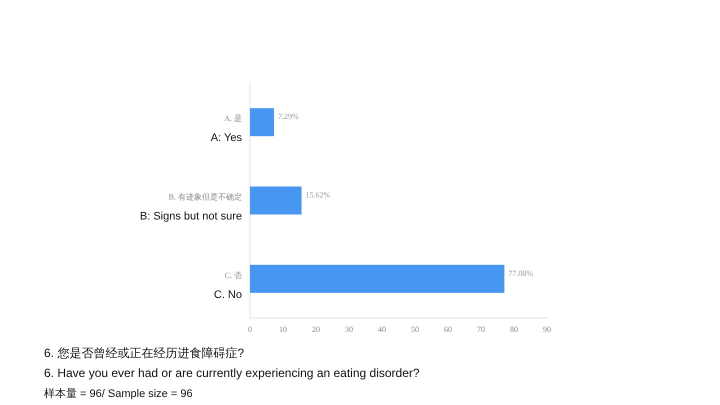 The width and height of the screenshot is (720, 405). I want to click on y-tick-label: B. 有迹象但是不确定 B: Signs but not sure, so click(191, 207).